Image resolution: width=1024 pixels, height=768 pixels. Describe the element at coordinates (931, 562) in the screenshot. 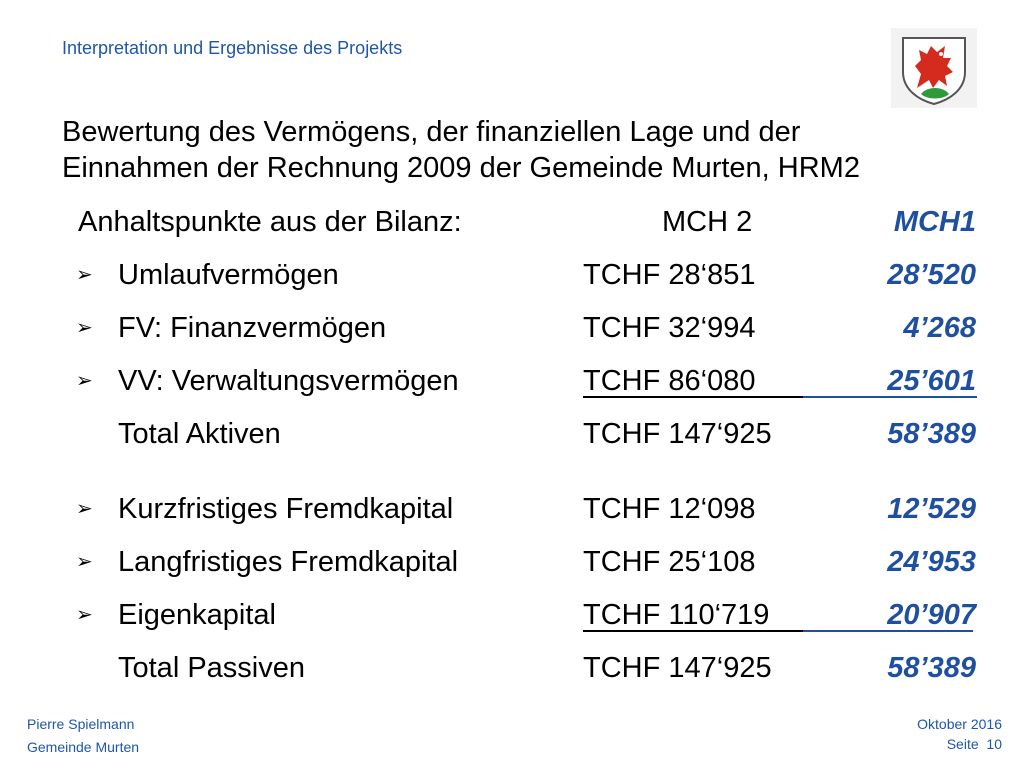

I see `row-mch1-value: 24’953` at that location.